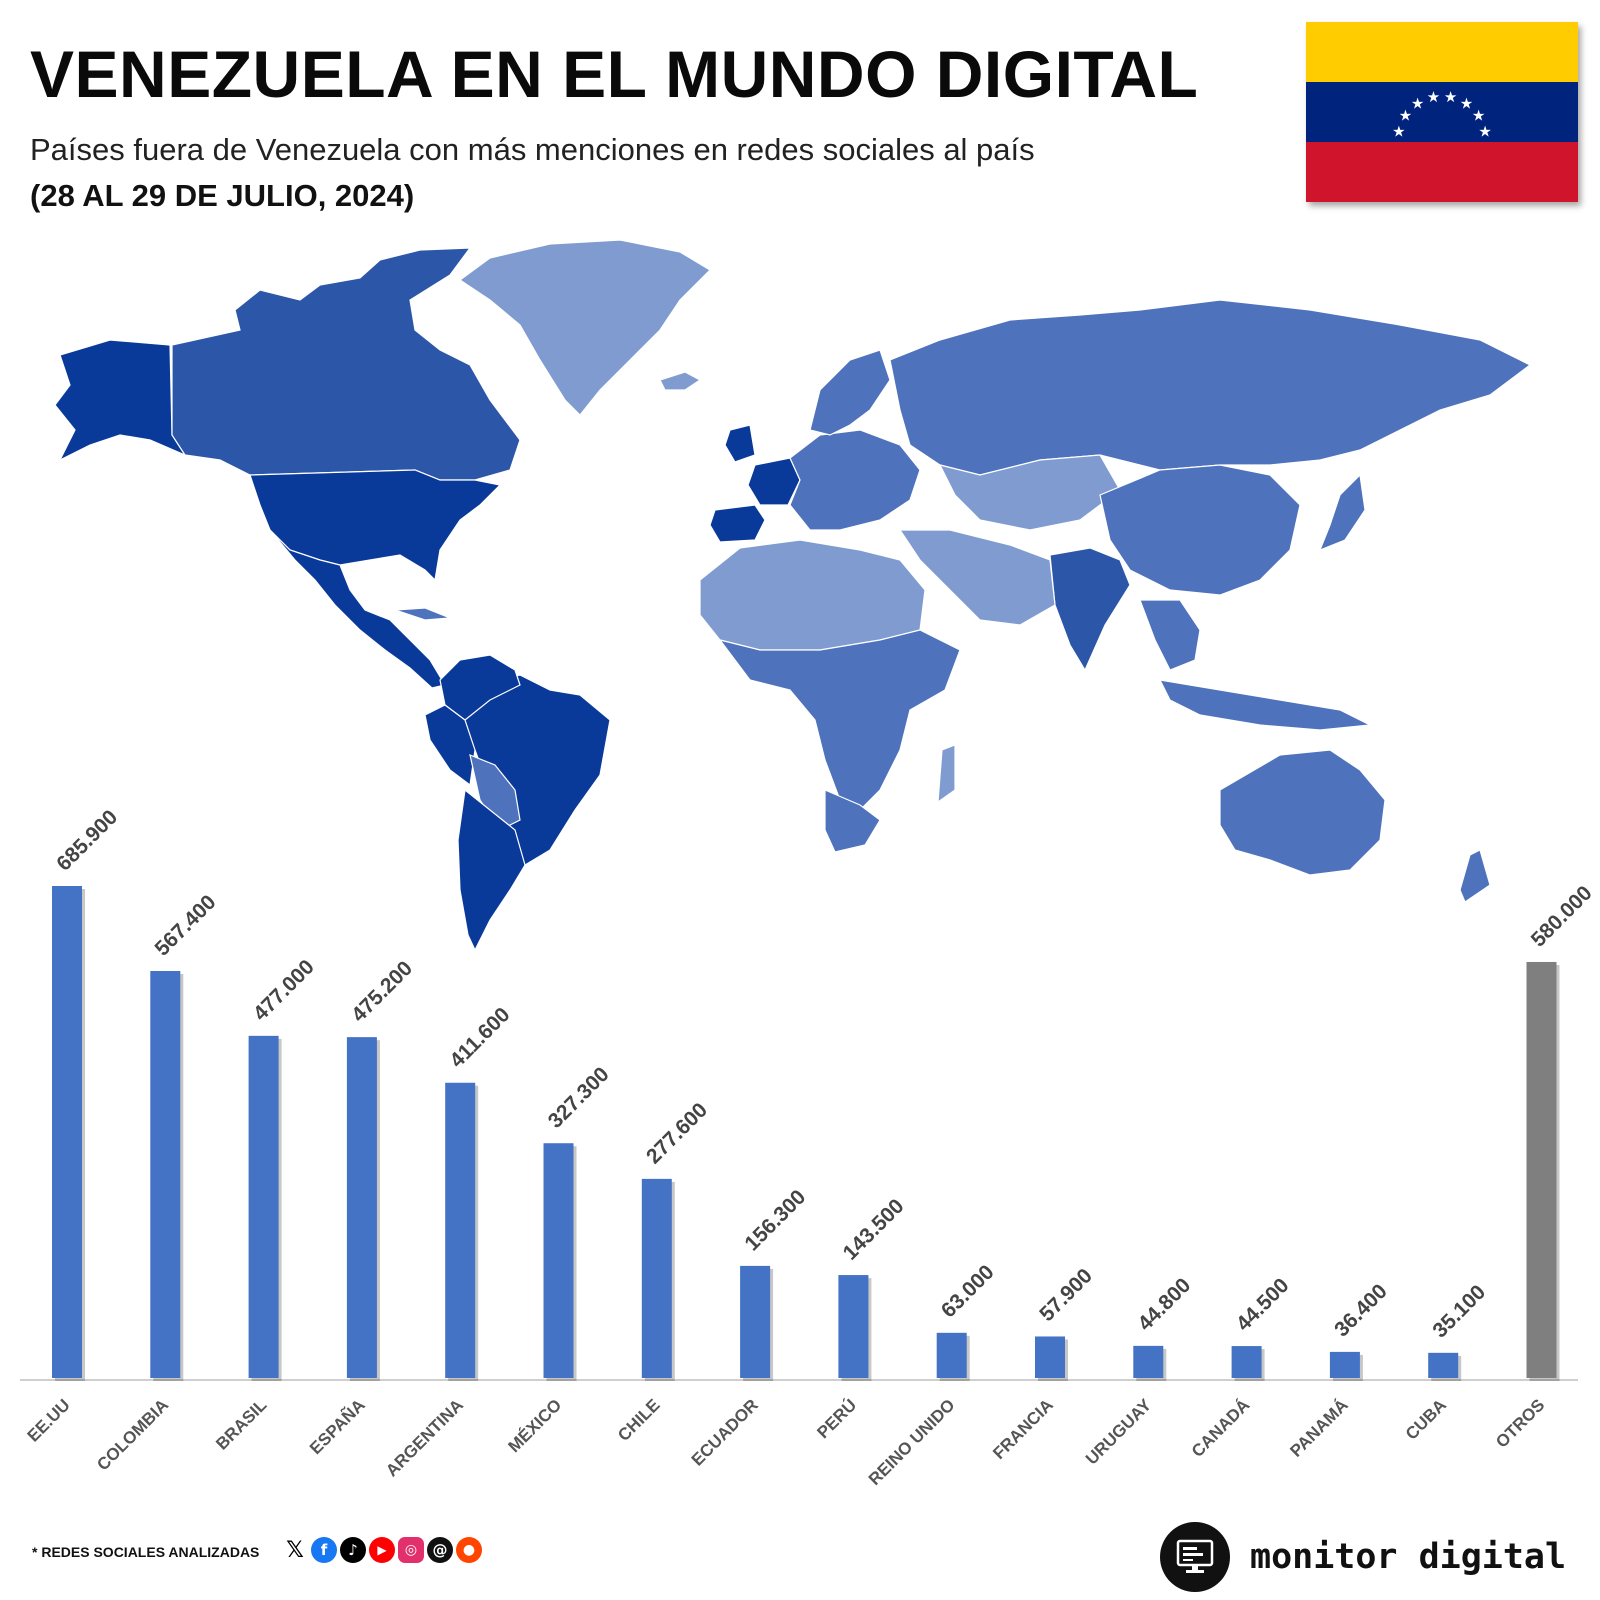  What do you see at coordinates (836, 1418) in the screenshot?
I see `category-label: PERÚ` at bounding box center [836, 1418].